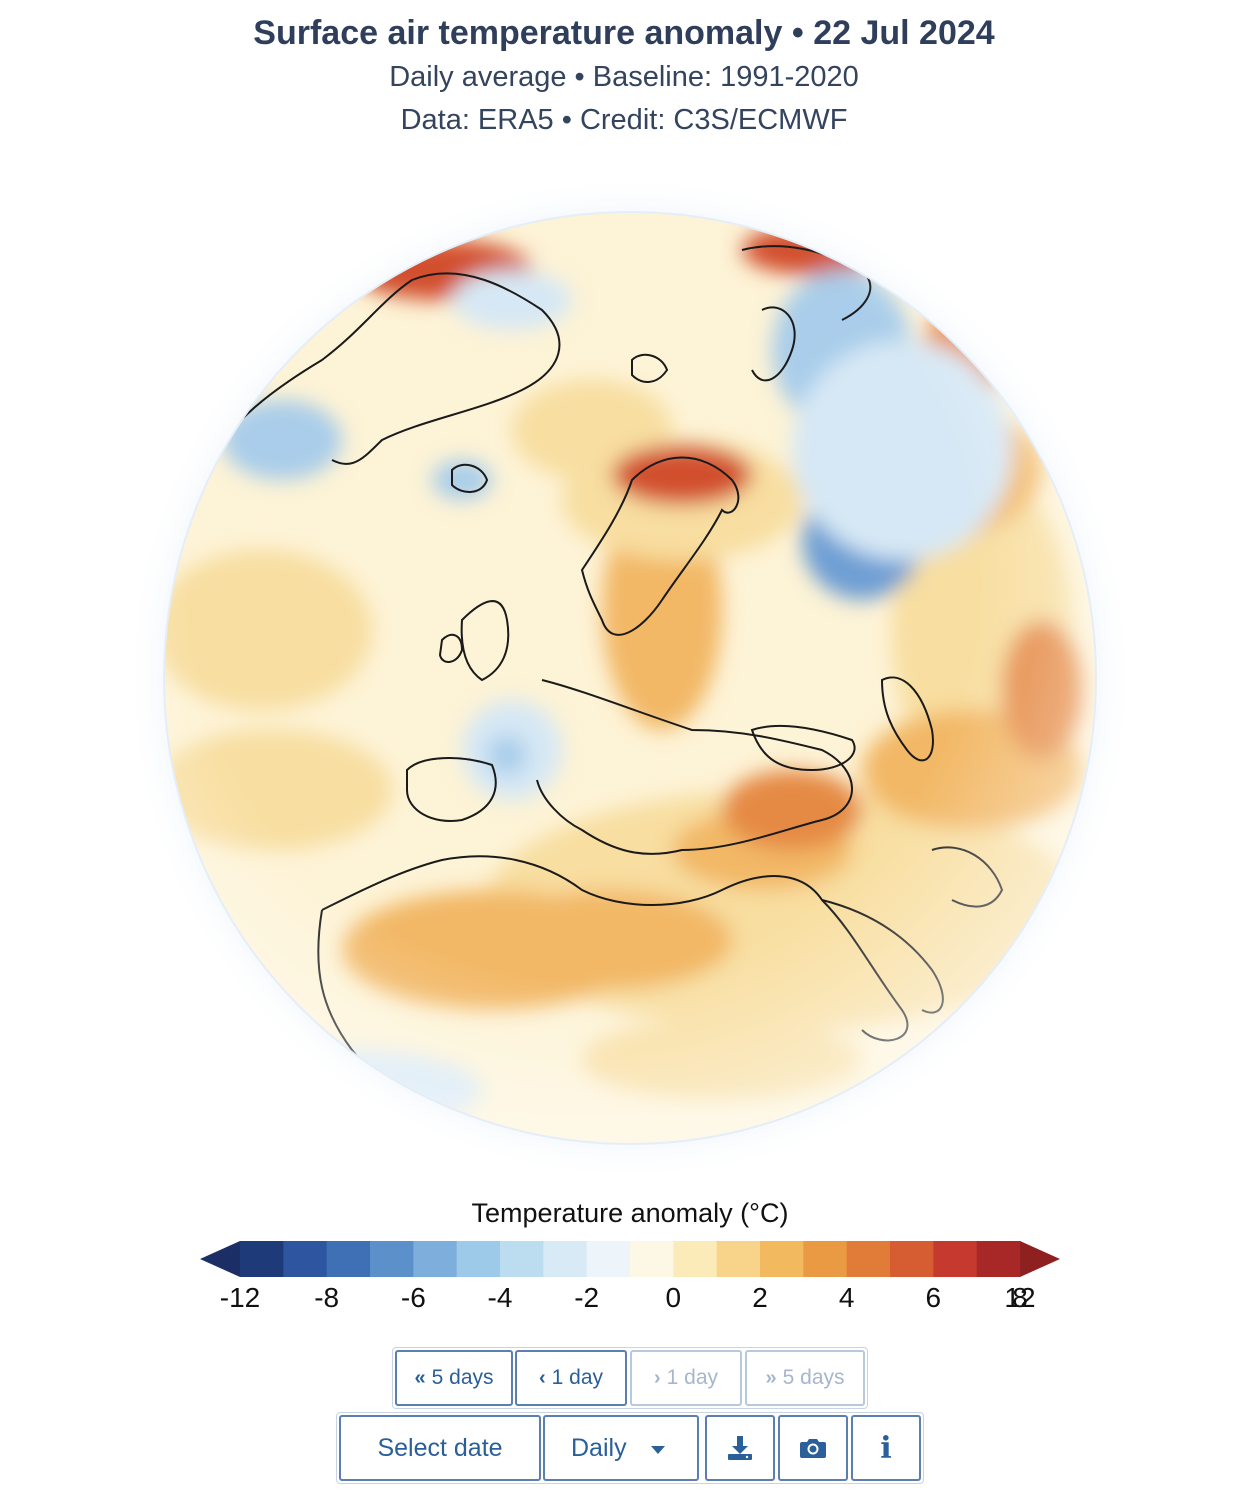 The image size is (1248, 1495). I want to click on colorbar-tick: 6, so click(933, 1297).